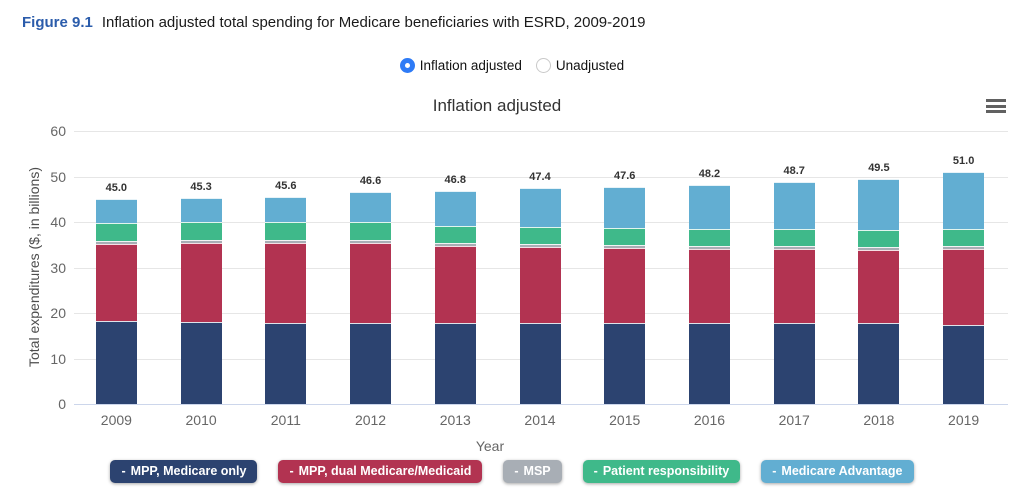 This screenshot has width=1024, height=497. I want to click on legend-item-label: Medicare Advantage, so click(842, 471).